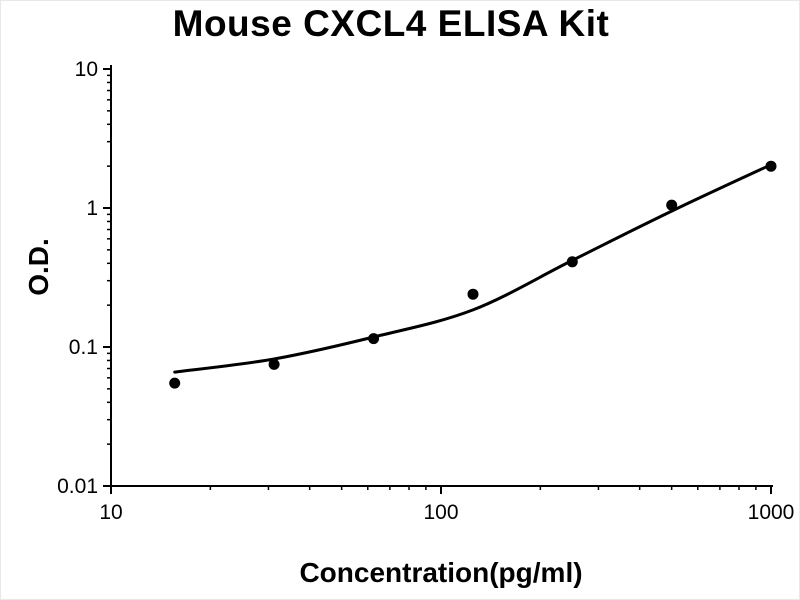  Describe the element at coordinates (441, 572) in the screenshot. I see `x-axis-label: Concentration(pg/ml)` at that location.